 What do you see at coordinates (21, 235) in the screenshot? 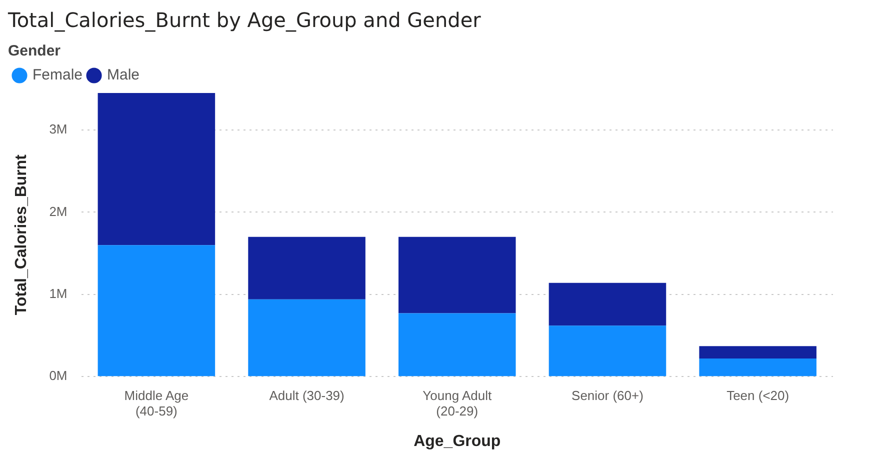
I see `y-axis-title: Total_Calories_Burnt` at bounding box center [21, 235].